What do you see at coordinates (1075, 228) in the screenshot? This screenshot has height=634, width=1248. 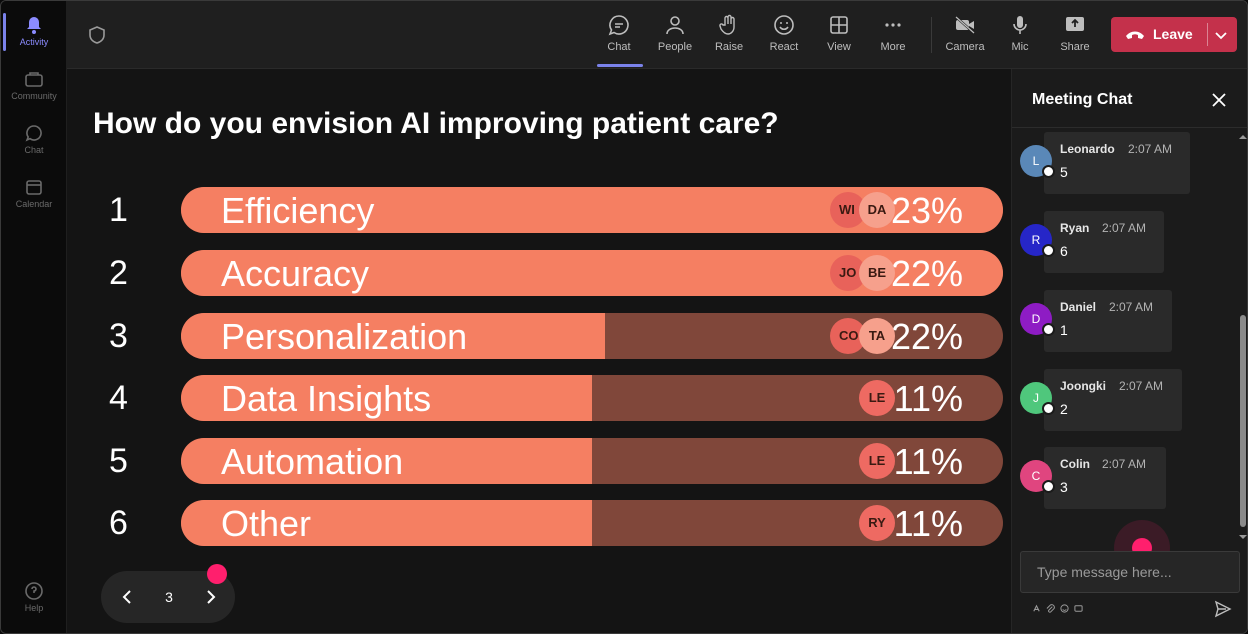 I see `message-author: Ryan` at bounding box center [1075, 228].